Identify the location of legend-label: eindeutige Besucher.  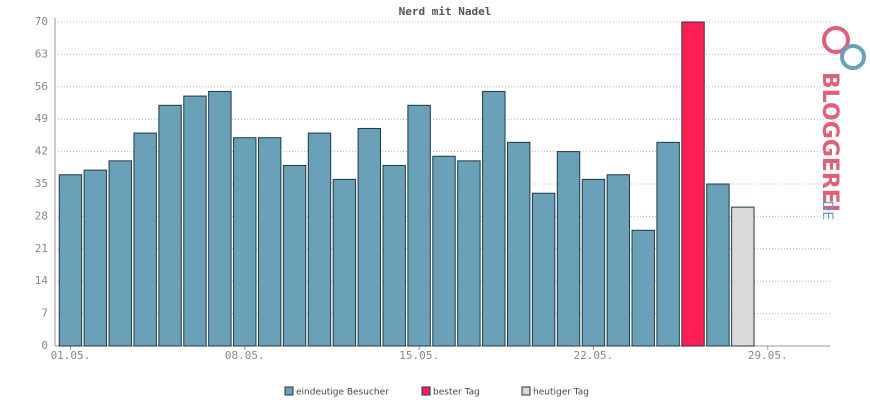
(342, 393).